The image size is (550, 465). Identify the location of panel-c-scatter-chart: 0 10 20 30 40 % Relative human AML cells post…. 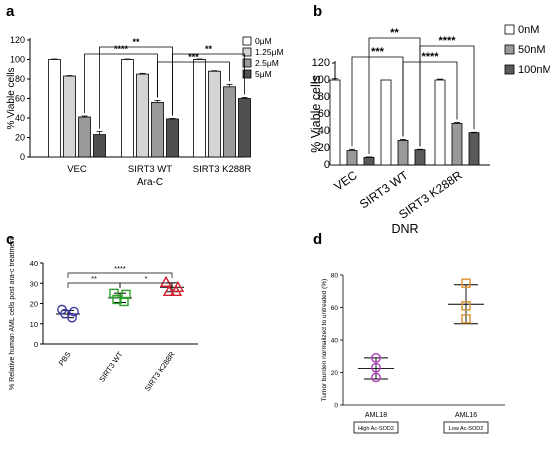
(103, 315).